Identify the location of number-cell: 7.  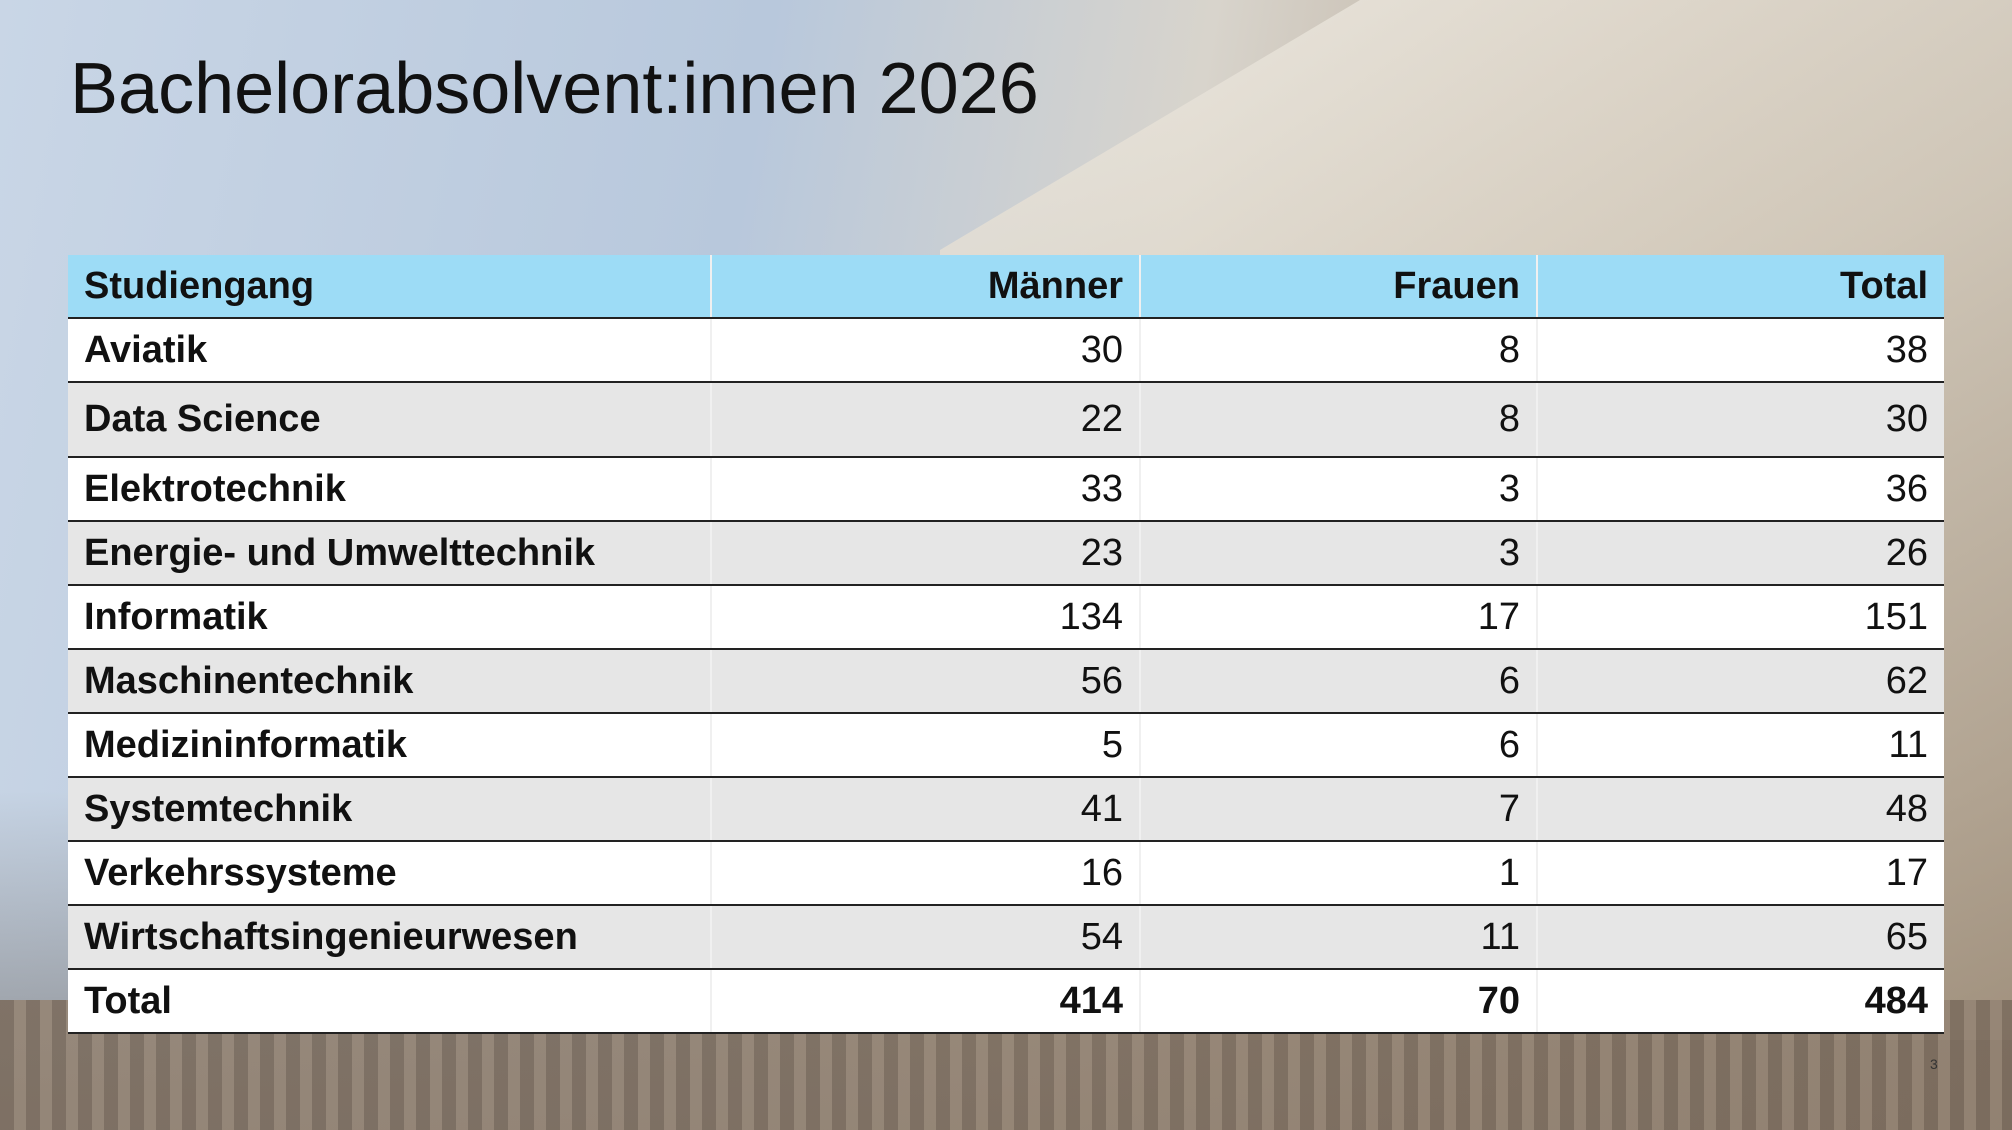
(1338, 809).